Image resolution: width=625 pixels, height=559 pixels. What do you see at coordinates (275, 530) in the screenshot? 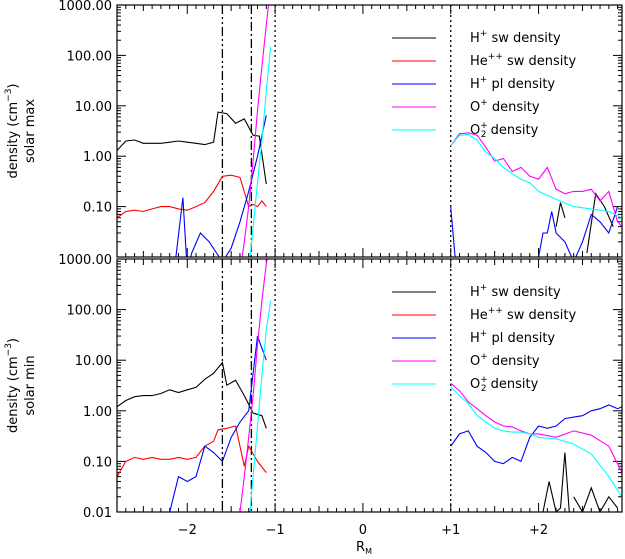
I see `x-tick-label: −1` at bounding box center [275, 530].